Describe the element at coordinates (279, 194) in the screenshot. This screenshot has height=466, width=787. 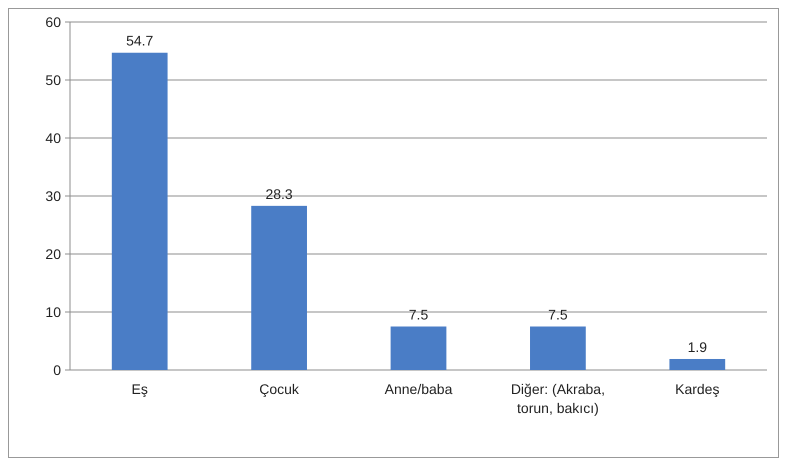
I see `data-label: 28.3` at that location.